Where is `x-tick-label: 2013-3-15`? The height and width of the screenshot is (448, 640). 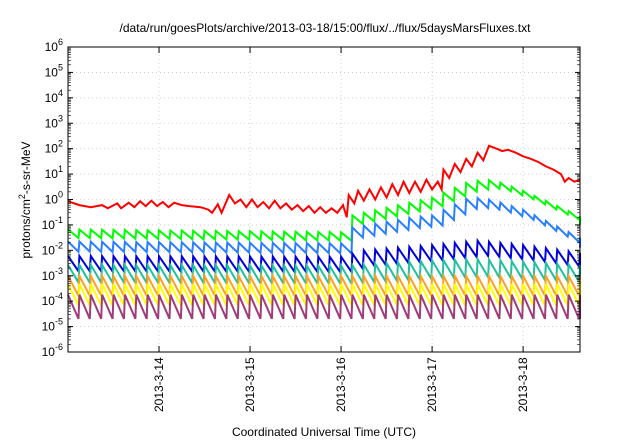 x-tick-label: 2013-3-15 is located at coordinates (250, 384).